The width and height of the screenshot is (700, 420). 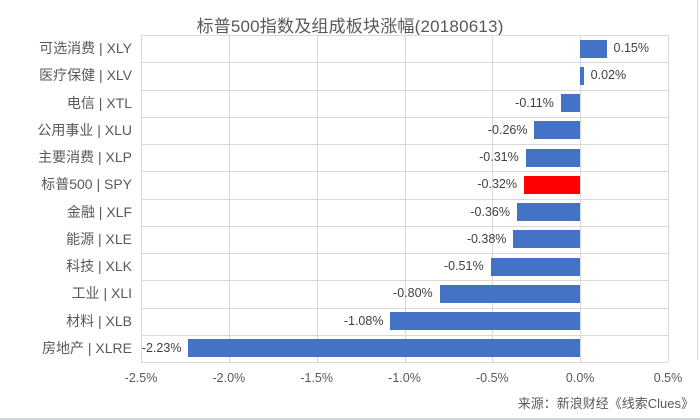 I want to click on category-label: 金融 | XLF, so click(x=99, y=211).